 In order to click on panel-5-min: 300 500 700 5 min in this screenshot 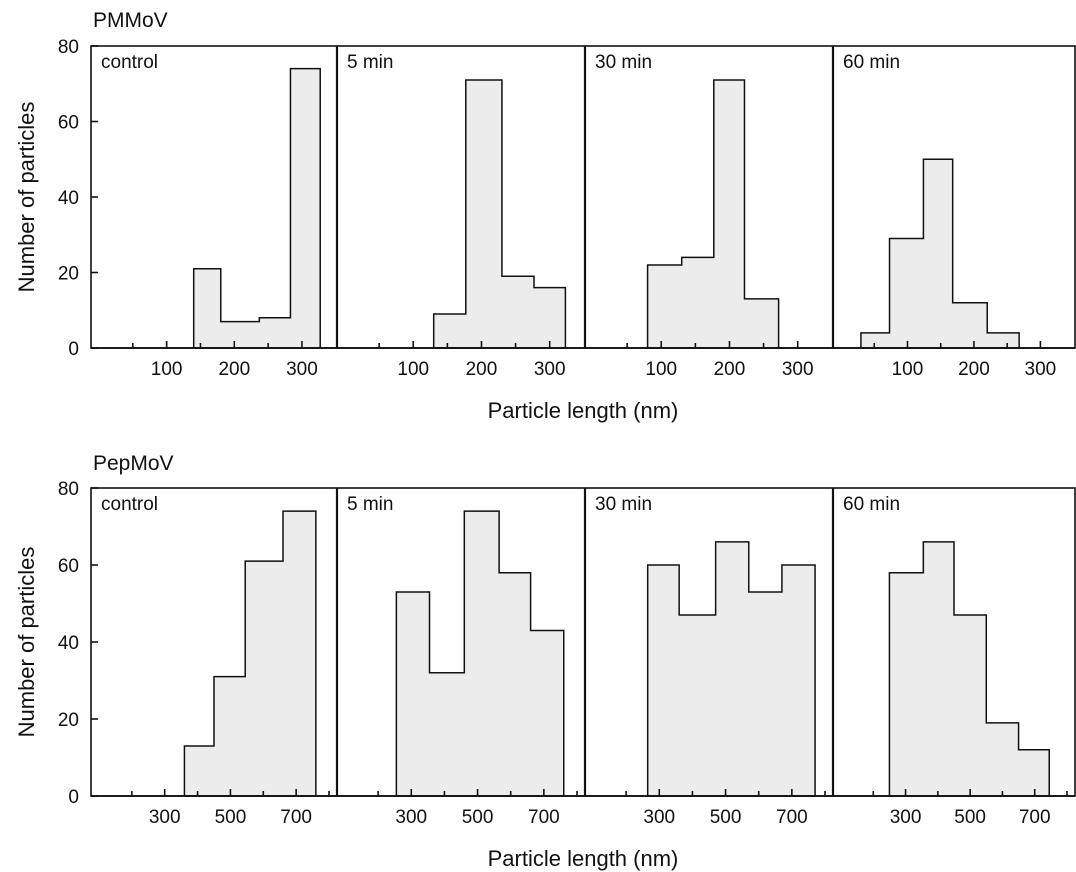, I will do `click(462, 661)`.